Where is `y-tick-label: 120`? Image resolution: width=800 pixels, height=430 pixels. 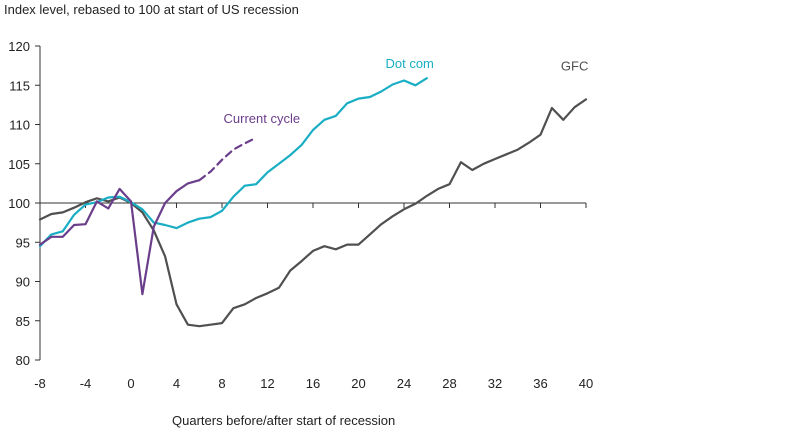
y-tick-label: 120 is located at coordinates (19, 46).